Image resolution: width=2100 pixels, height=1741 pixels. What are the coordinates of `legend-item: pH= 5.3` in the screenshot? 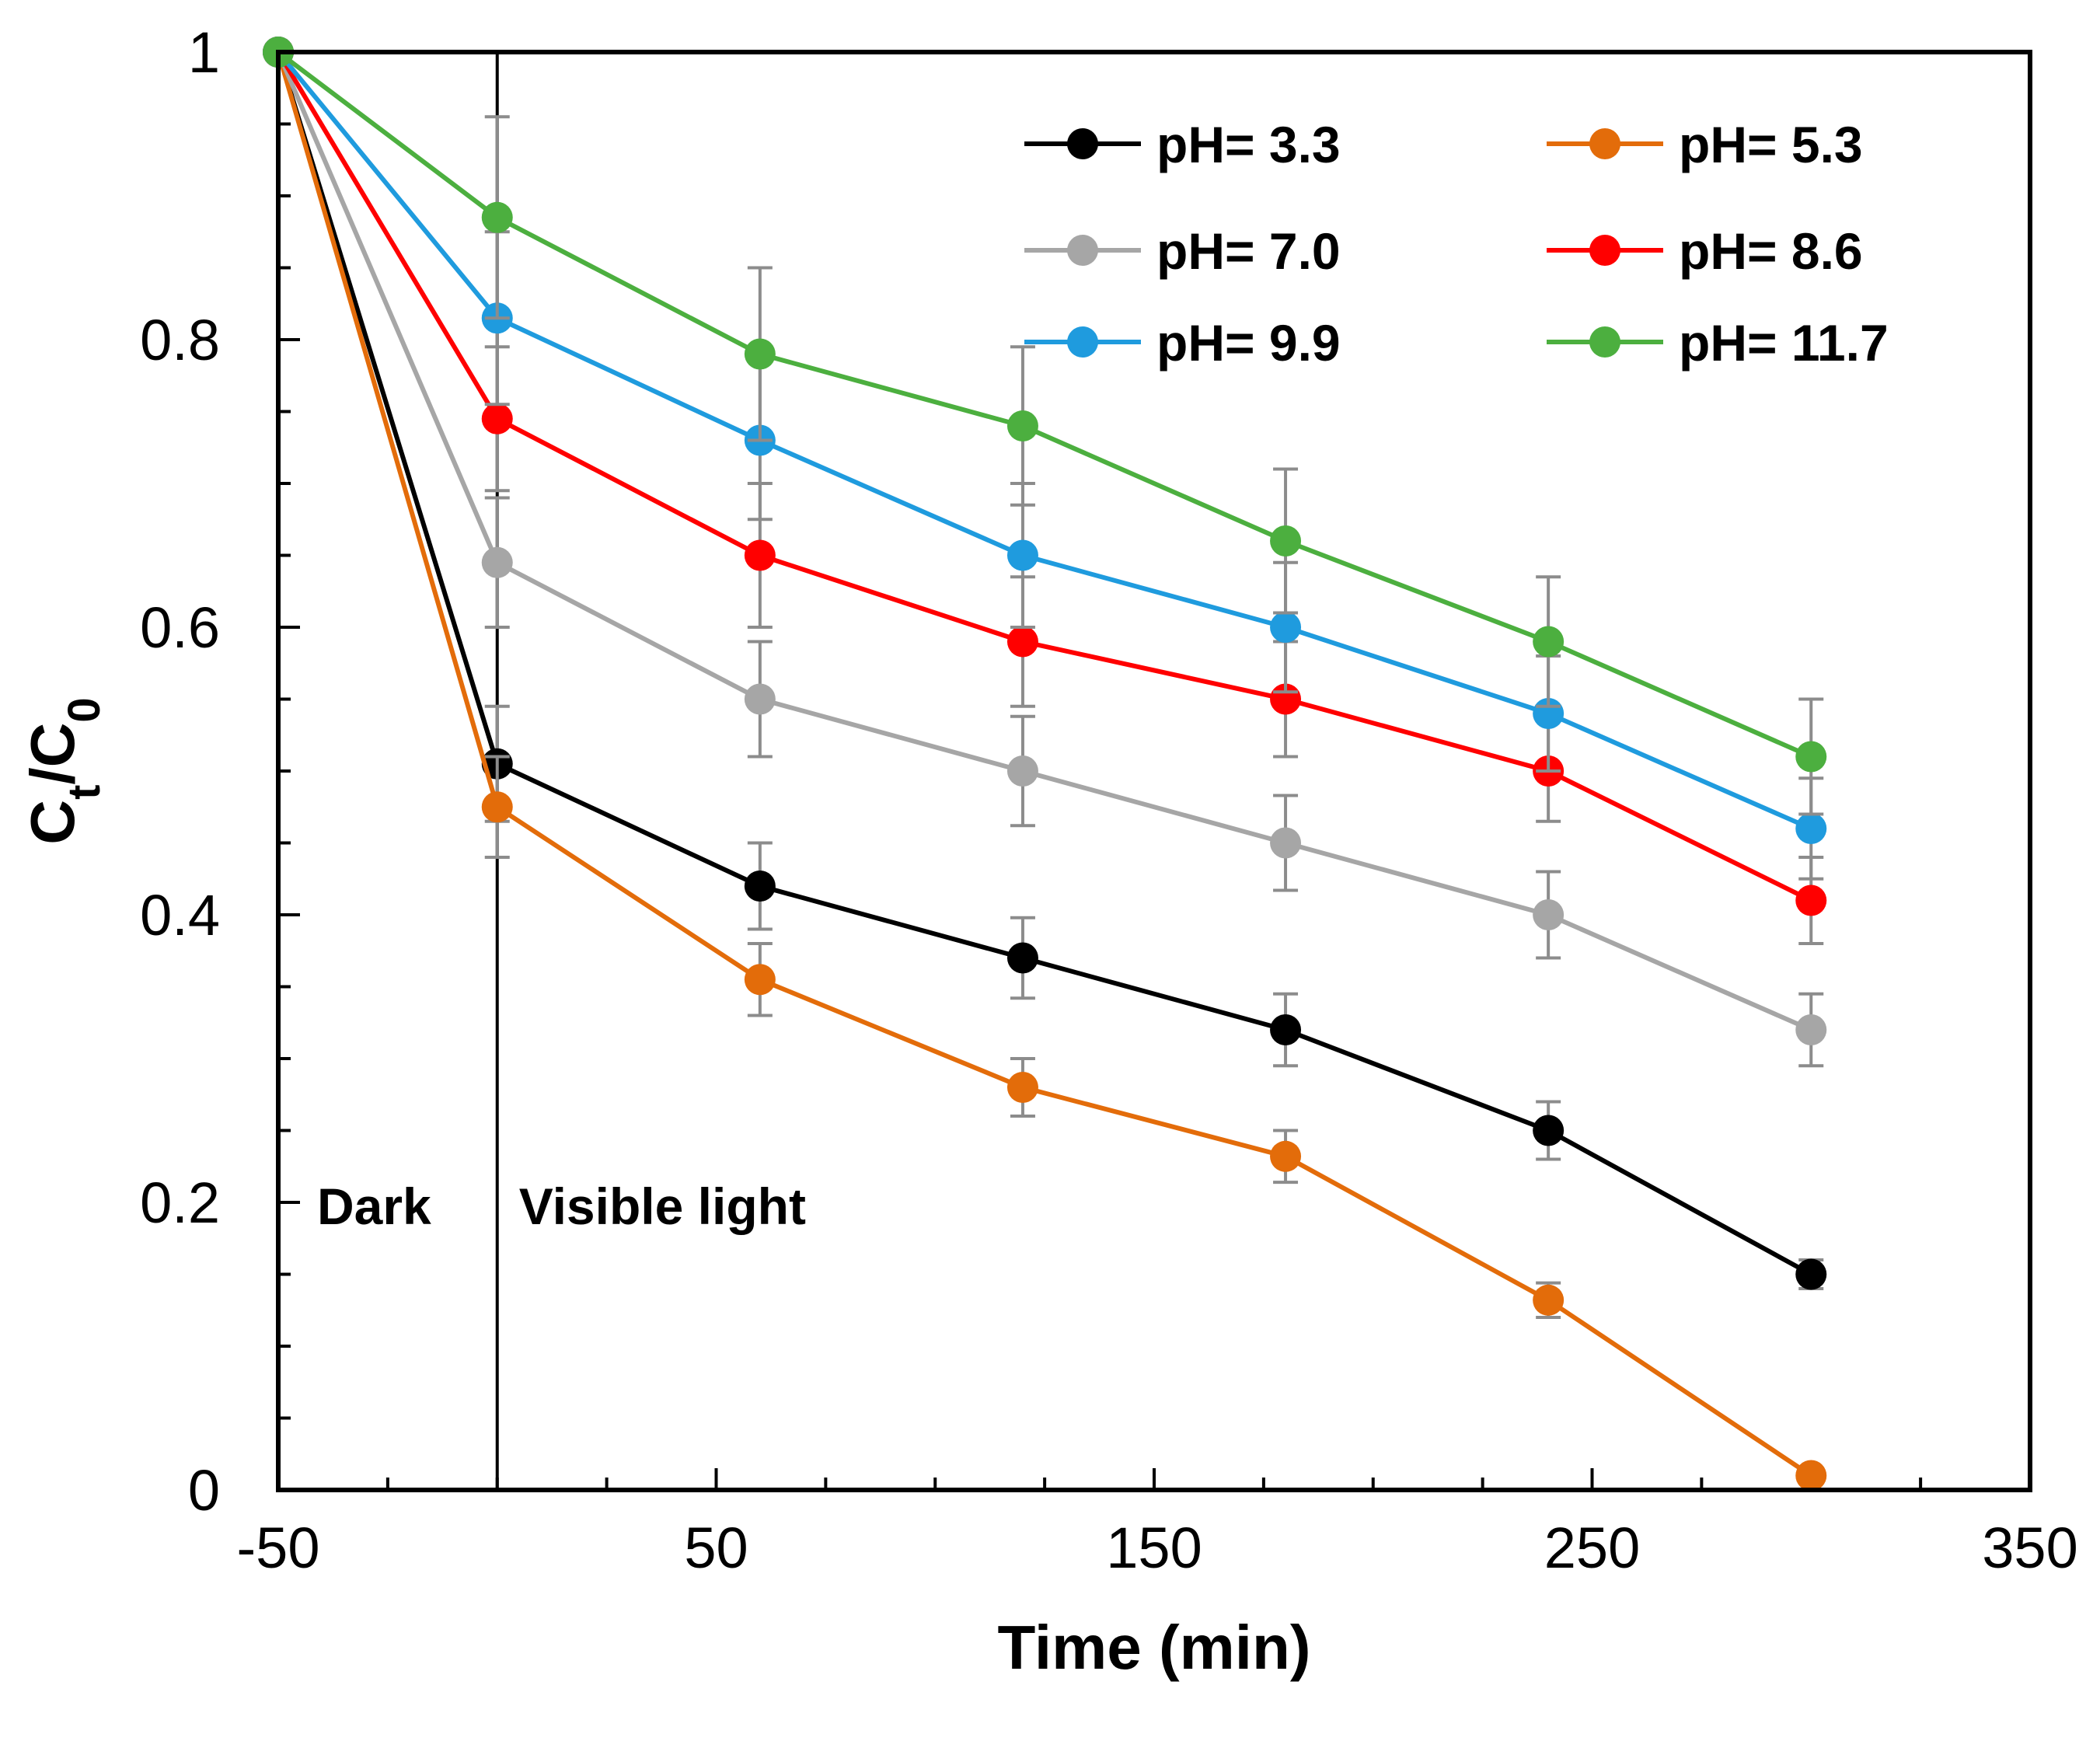 It's located at (1705, 144).